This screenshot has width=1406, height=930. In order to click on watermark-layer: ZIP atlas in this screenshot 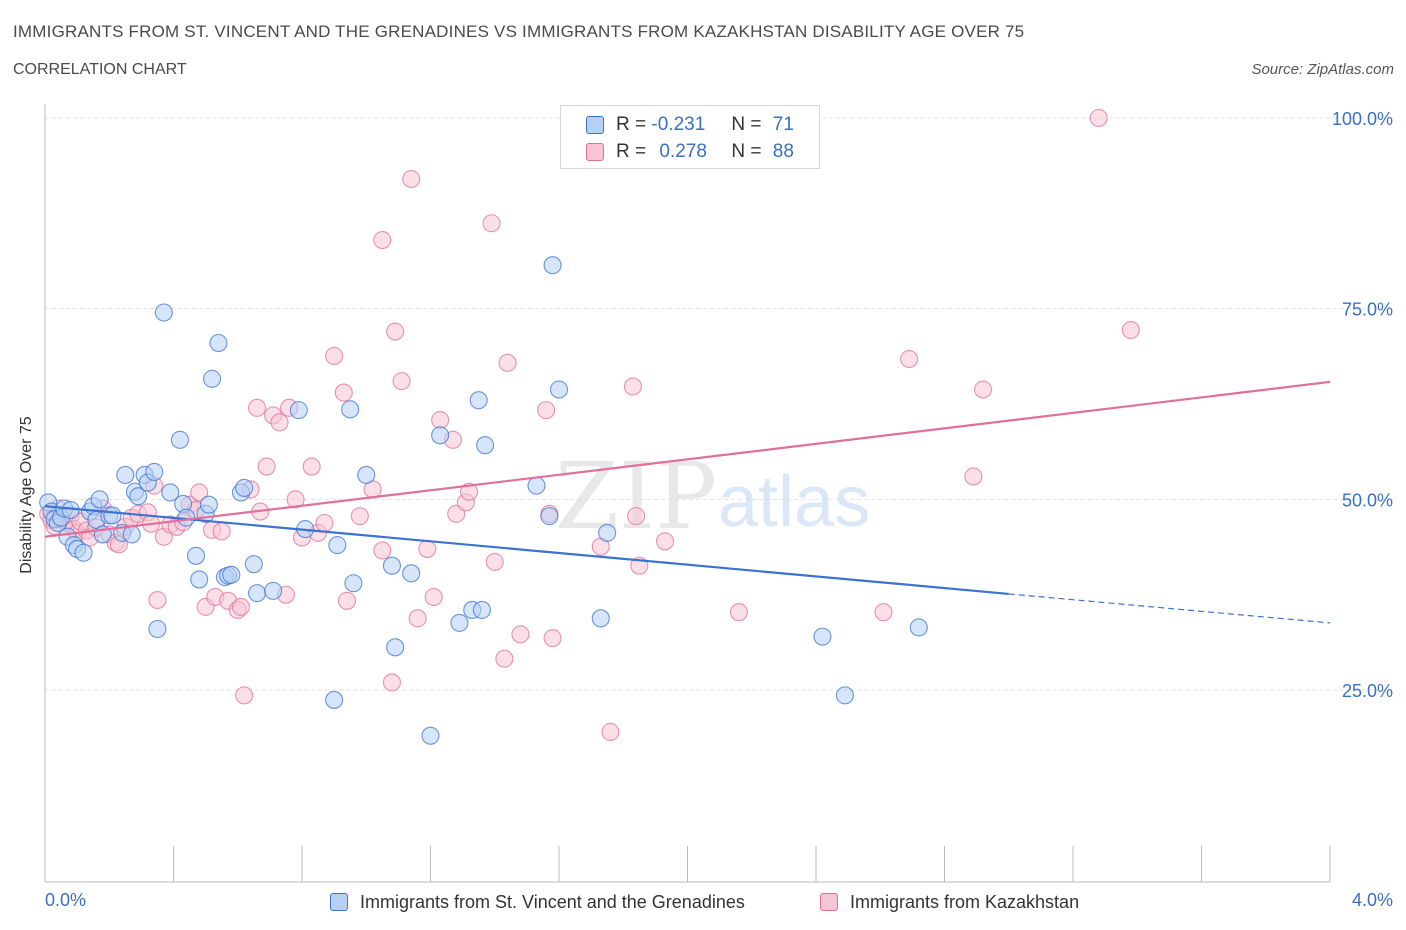, I will do `click(712, 496)`.